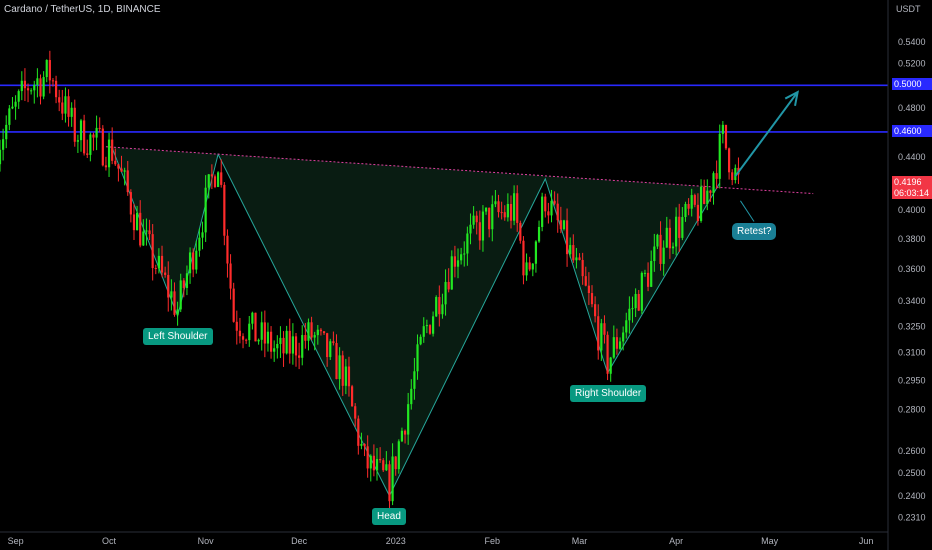 Image resolution: width=932 pixels, height=550 pixels. What do you see at coordinates (912, 239) in the screenshot?
I see `y-tick-label: 0.3800` at bounding box center [912, 239].